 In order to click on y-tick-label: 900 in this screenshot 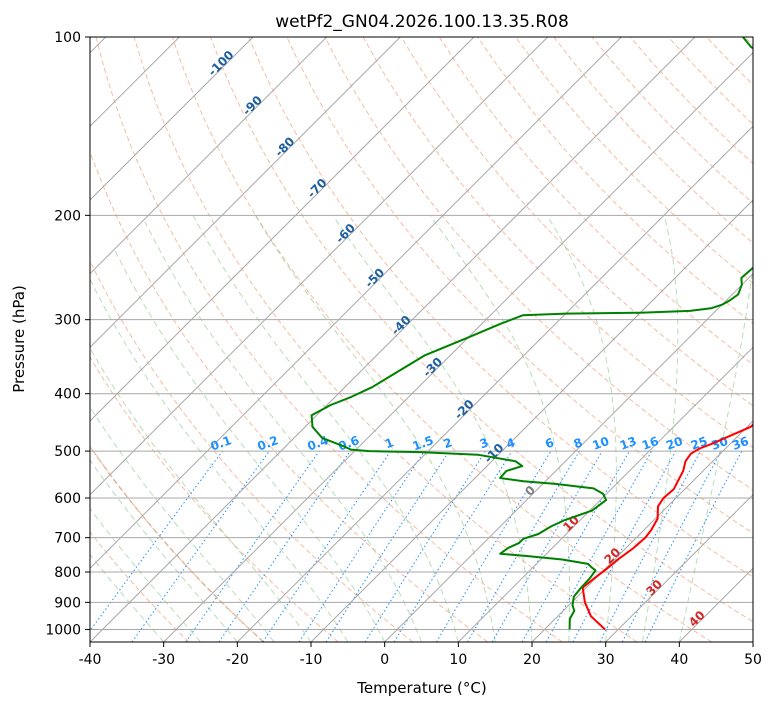, I will do `click(67, 603)`.